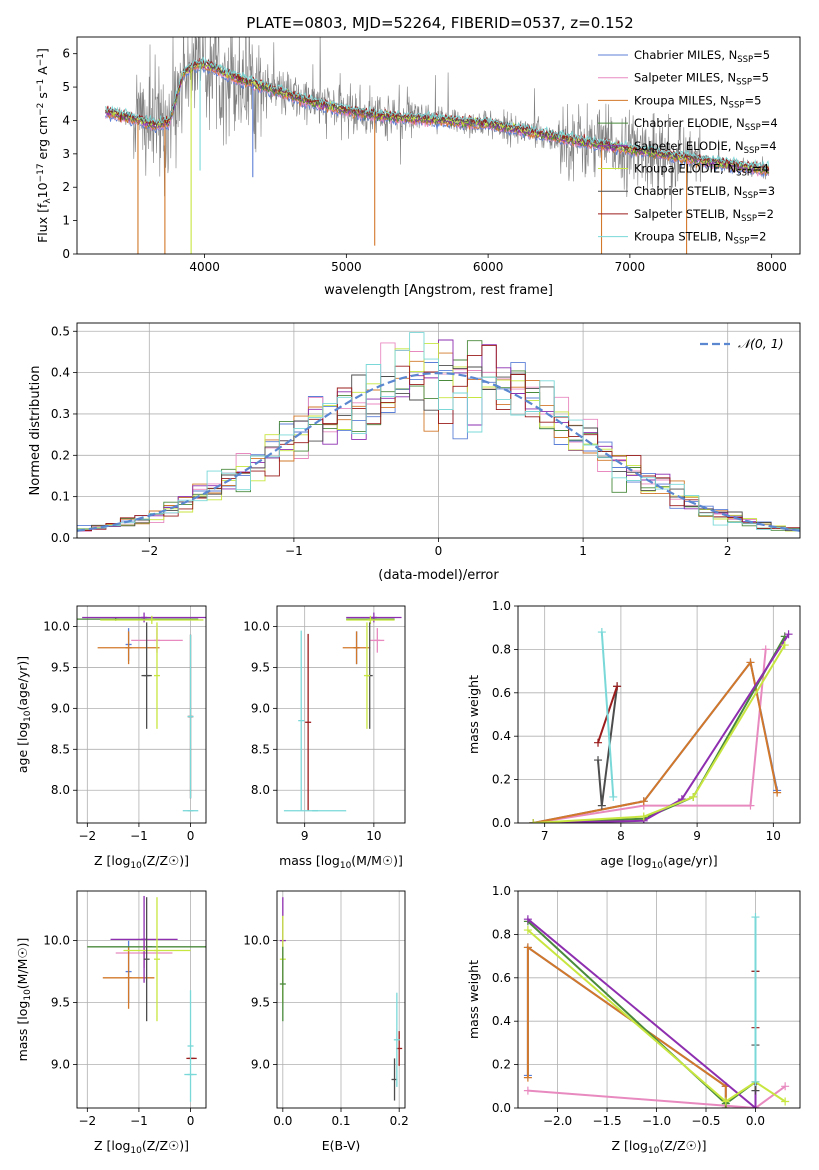  Describe the element at coordinates (501, 606) in the screenshot. I see `y-tick-label: 1.0` at that location.